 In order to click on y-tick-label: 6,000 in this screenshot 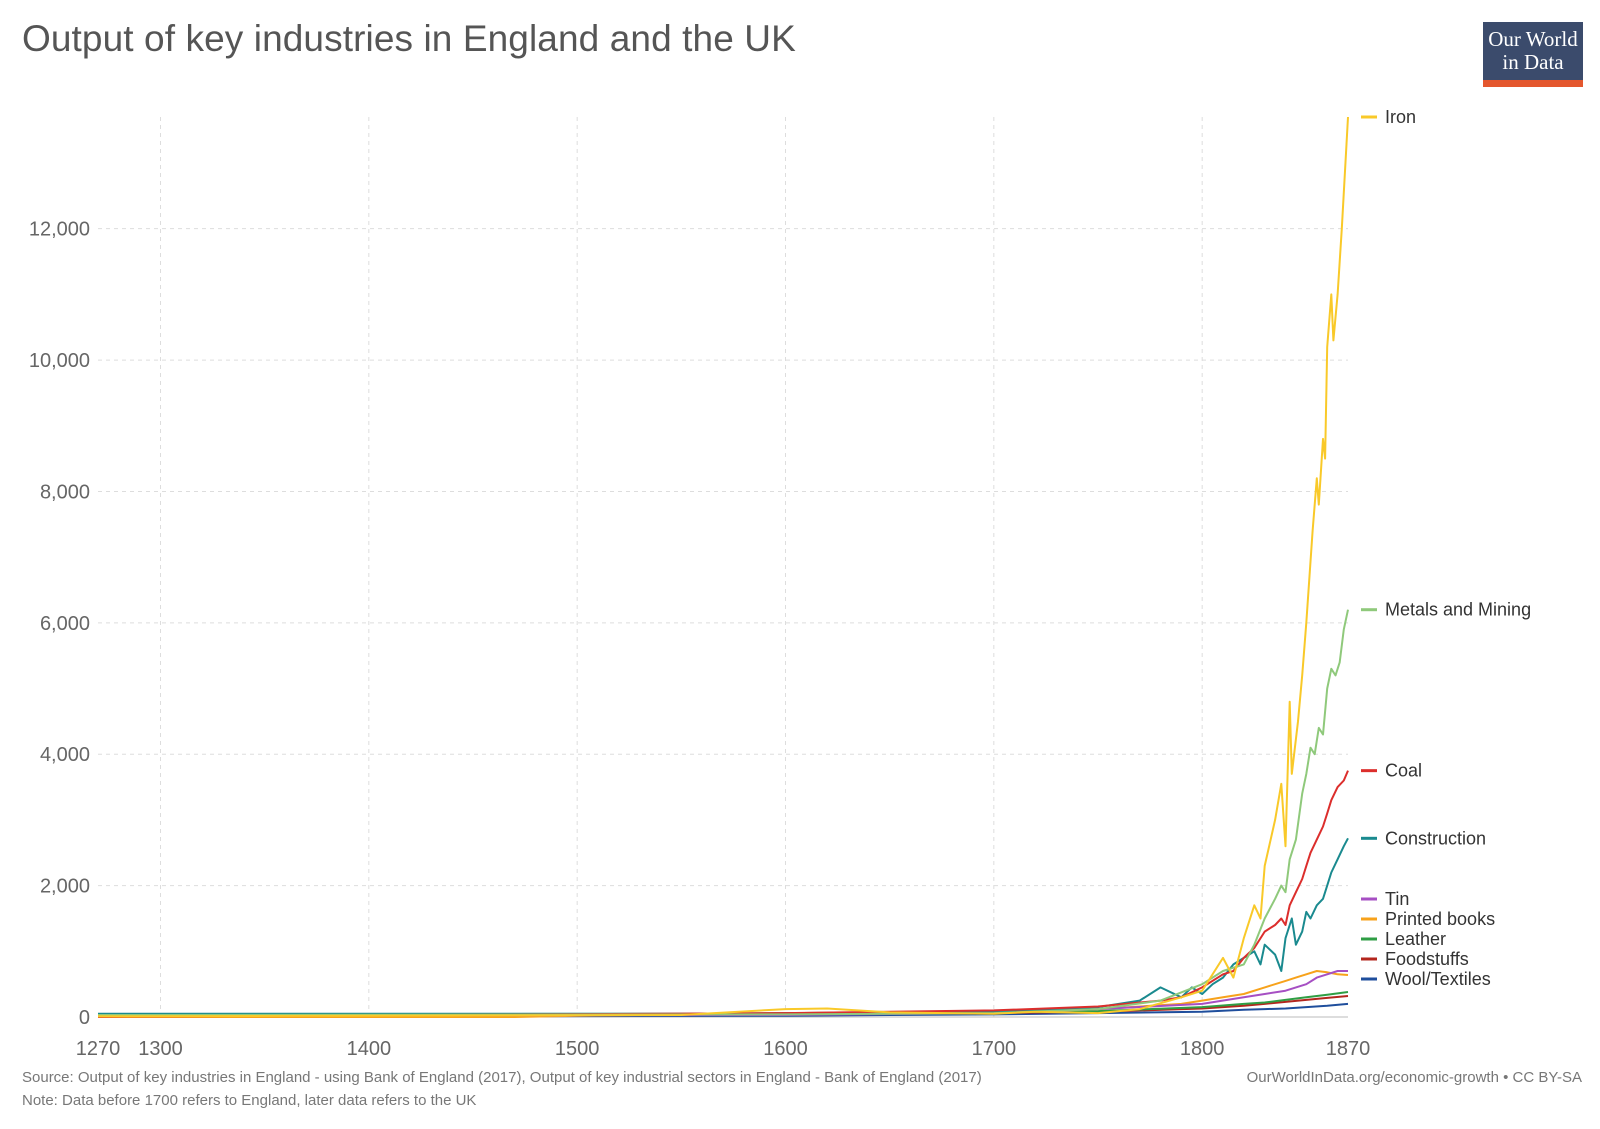, I will do `click(65, 624)`.